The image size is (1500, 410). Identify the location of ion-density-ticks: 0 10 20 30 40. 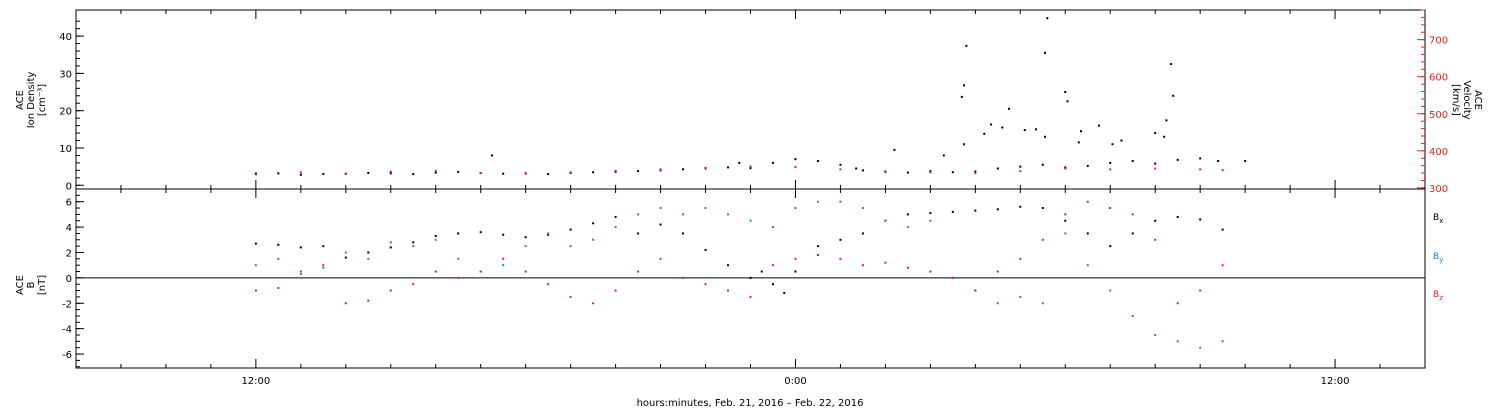
(71, 106).